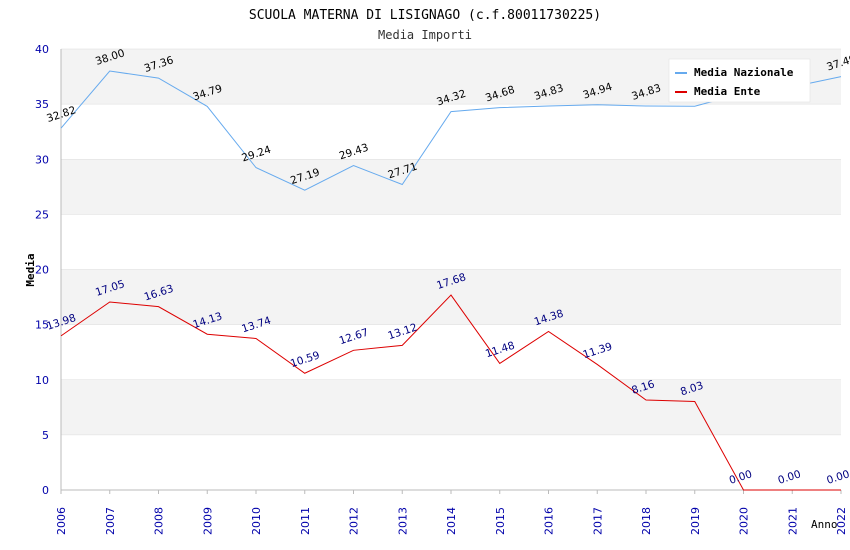 The height and width of the screenshot is (550, 850). Describe the element at coordinates (402, 521) in the screenshot. I see `x-tick-label: 2013` at that location.